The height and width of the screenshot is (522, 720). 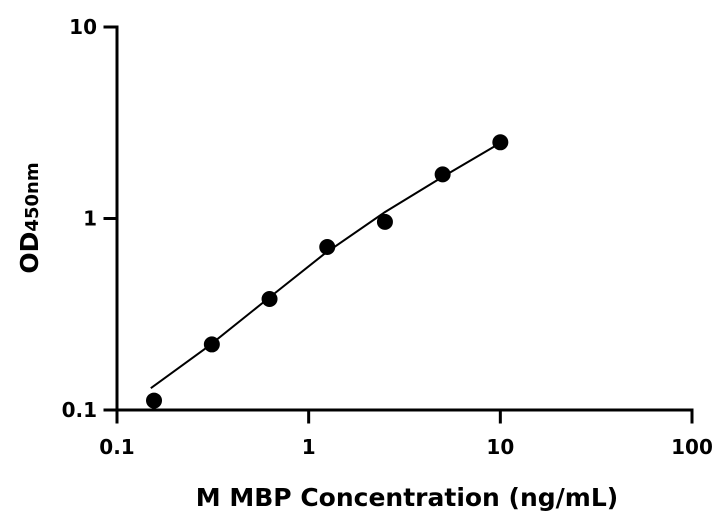 I want to click on x-tick-label: 10, so click(x=500, y=447).